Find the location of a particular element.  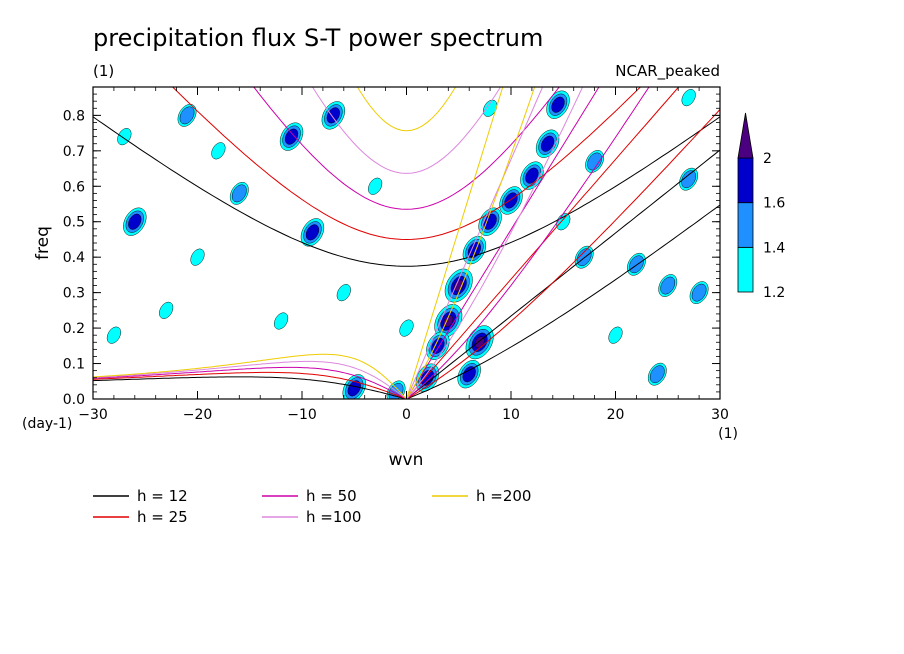

x-axis-label: wvn is located at coordinates (406, 460).